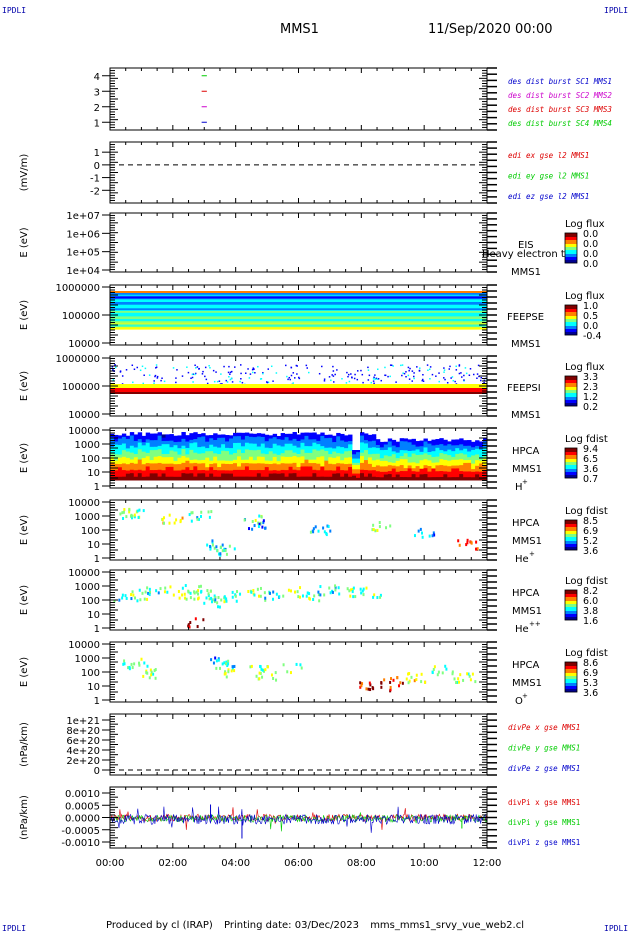  Describe the element at coordinates (97, 487) in the screenshot. I see `y-tick-label: 1` at that location.